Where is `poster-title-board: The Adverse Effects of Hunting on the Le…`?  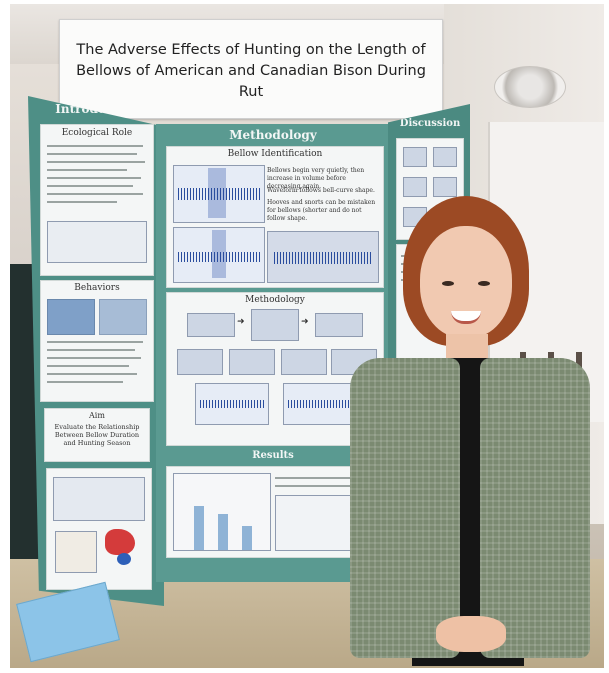
poster-title-board: The Adverse Effects of Hunting on the Le… is located at coordinates (251, 69).